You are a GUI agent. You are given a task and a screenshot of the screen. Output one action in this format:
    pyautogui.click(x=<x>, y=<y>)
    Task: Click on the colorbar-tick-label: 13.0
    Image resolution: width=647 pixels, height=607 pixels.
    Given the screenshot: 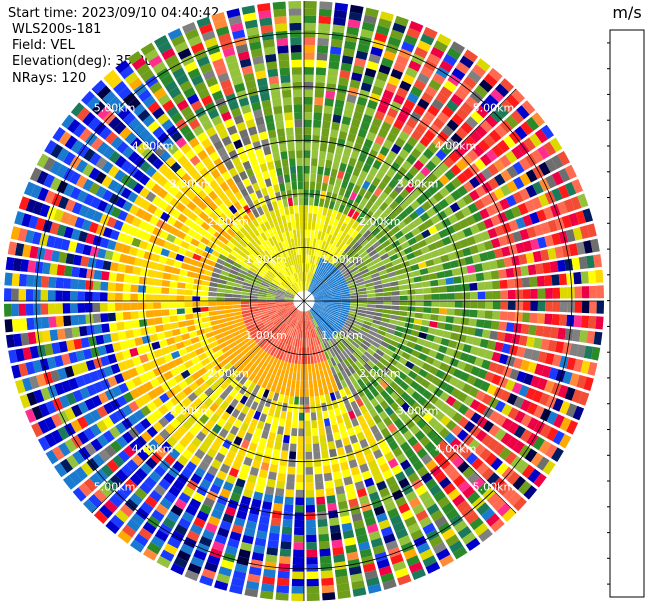 What is the action you would take?
    pyautogui.click(x=627, y=120)
    